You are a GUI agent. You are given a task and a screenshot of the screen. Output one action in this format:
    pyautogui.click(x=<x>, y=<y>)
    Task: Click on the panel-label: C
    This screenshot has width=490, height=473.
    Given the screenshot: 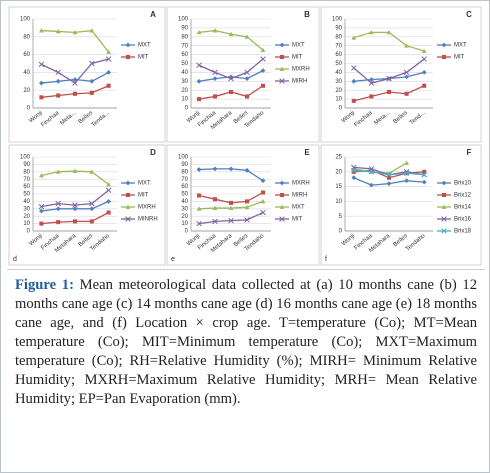 What is the action you would take?
    pyautogui.click(x=469, y=14)
    